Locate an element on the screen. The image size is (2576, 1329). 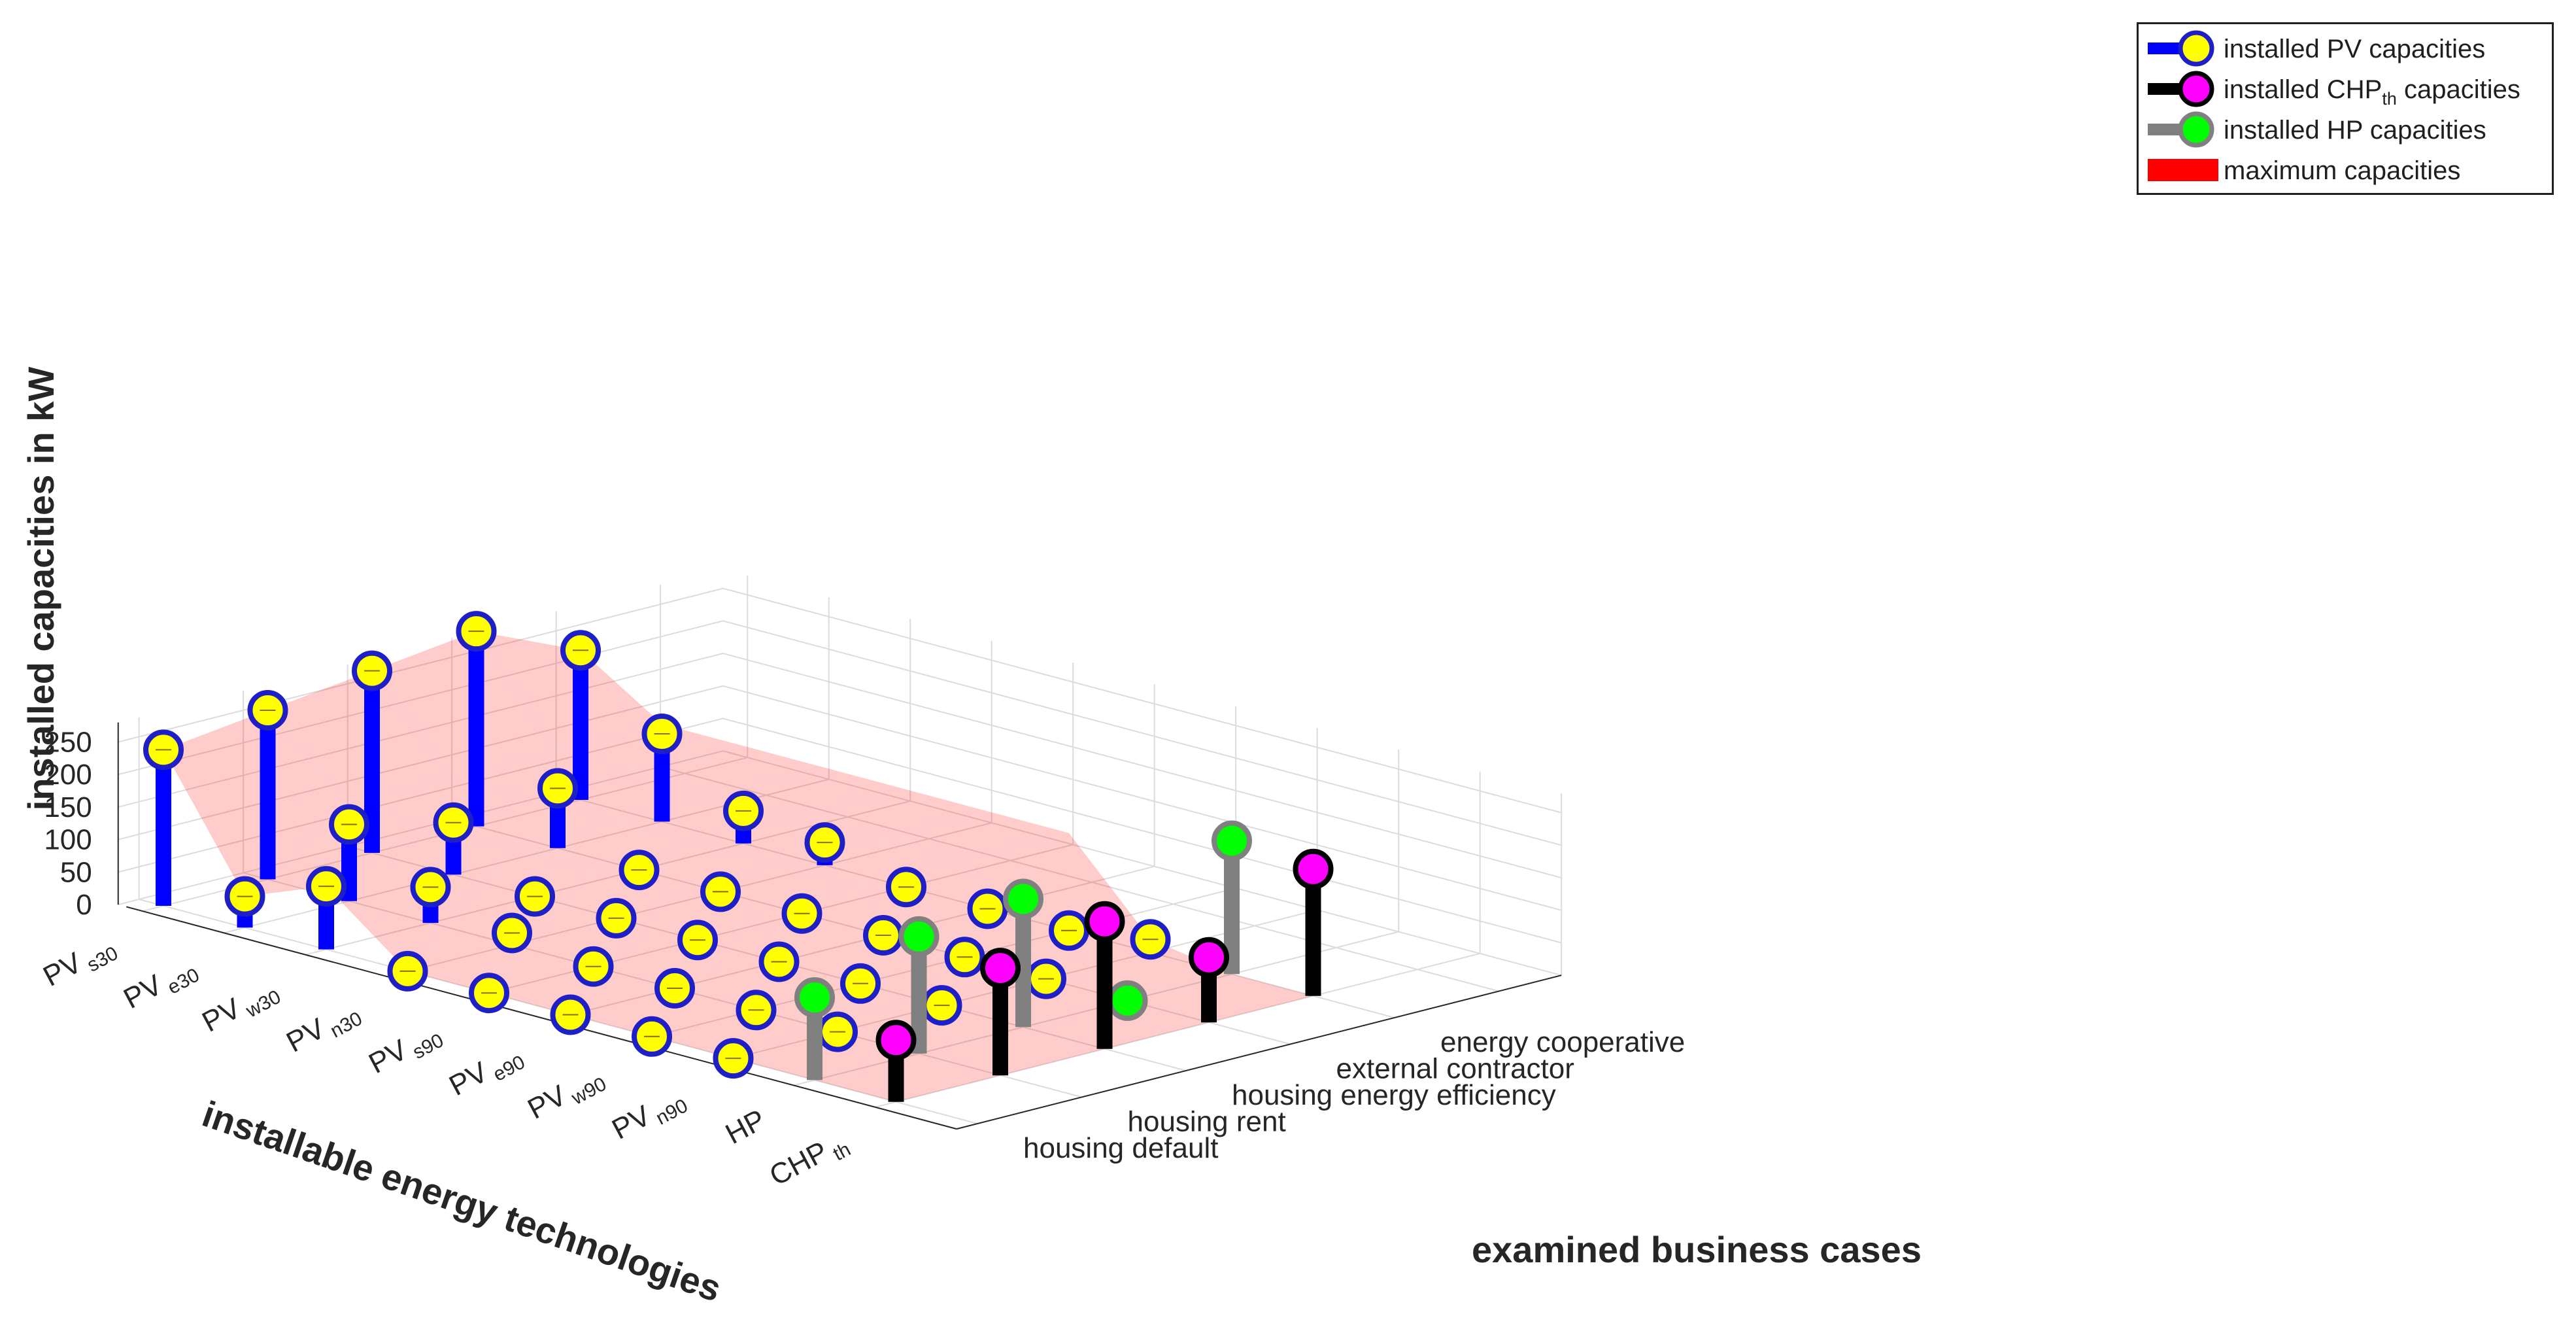
tech-tick-label: PVe90 is located at coordinates (486, 1072).